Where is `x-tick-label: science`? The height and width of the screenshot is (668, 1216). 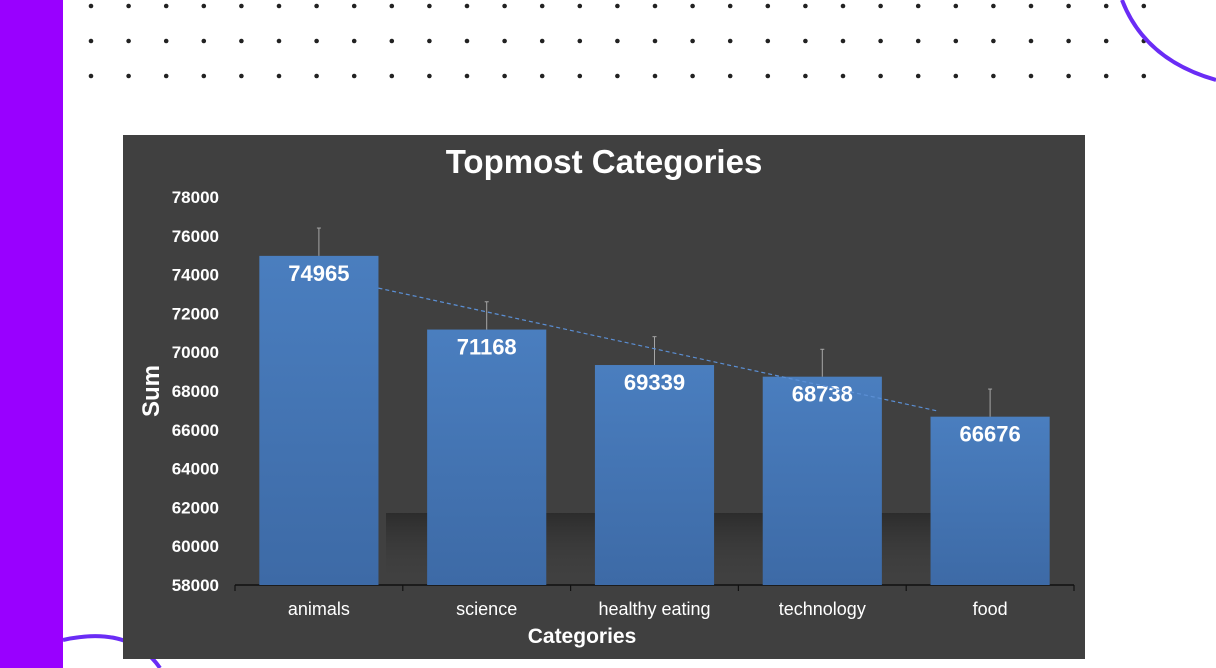 x-tick-label: science is located at coordinates (486, 609).